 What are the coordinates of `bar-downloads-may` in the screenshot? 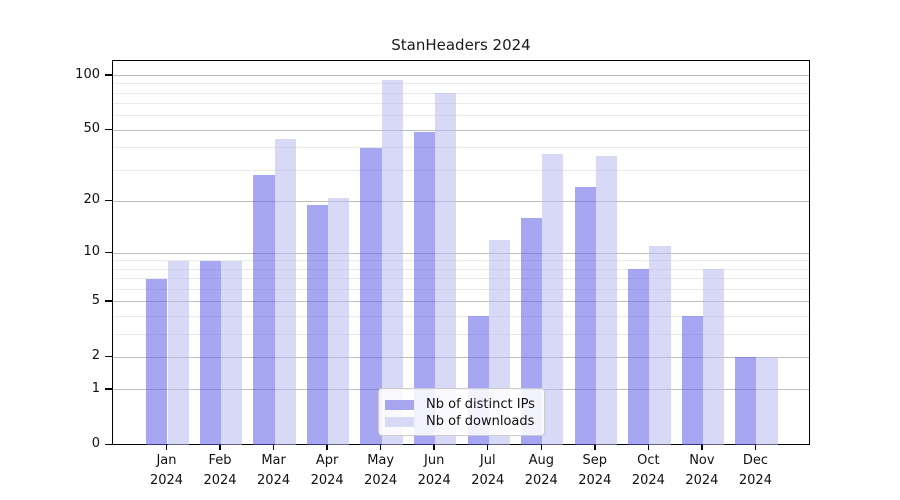 It's located at (392, 262).